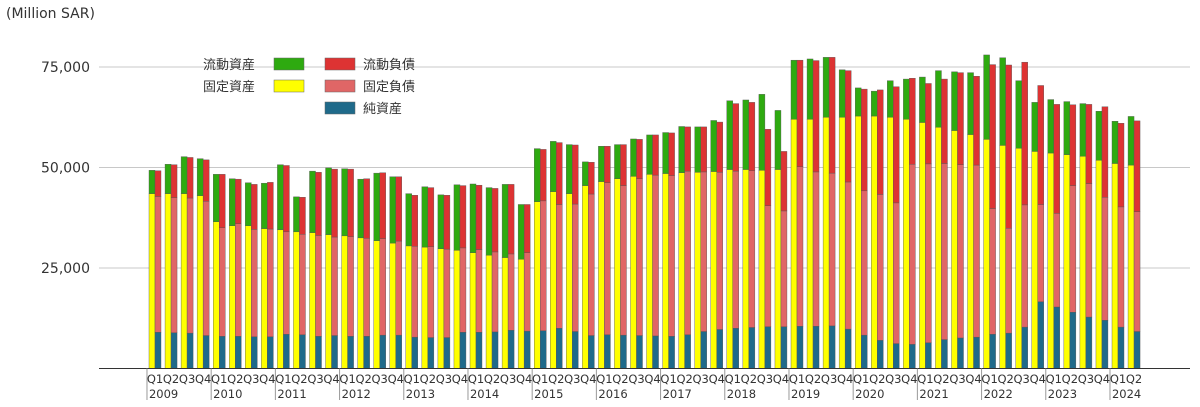 Image resolution: width=1200 pixels, height=407 pixels. What do you see at coordinates (340, 108) in the screenshot?
I see `legend-swatch` at bounding box center [340, 108].